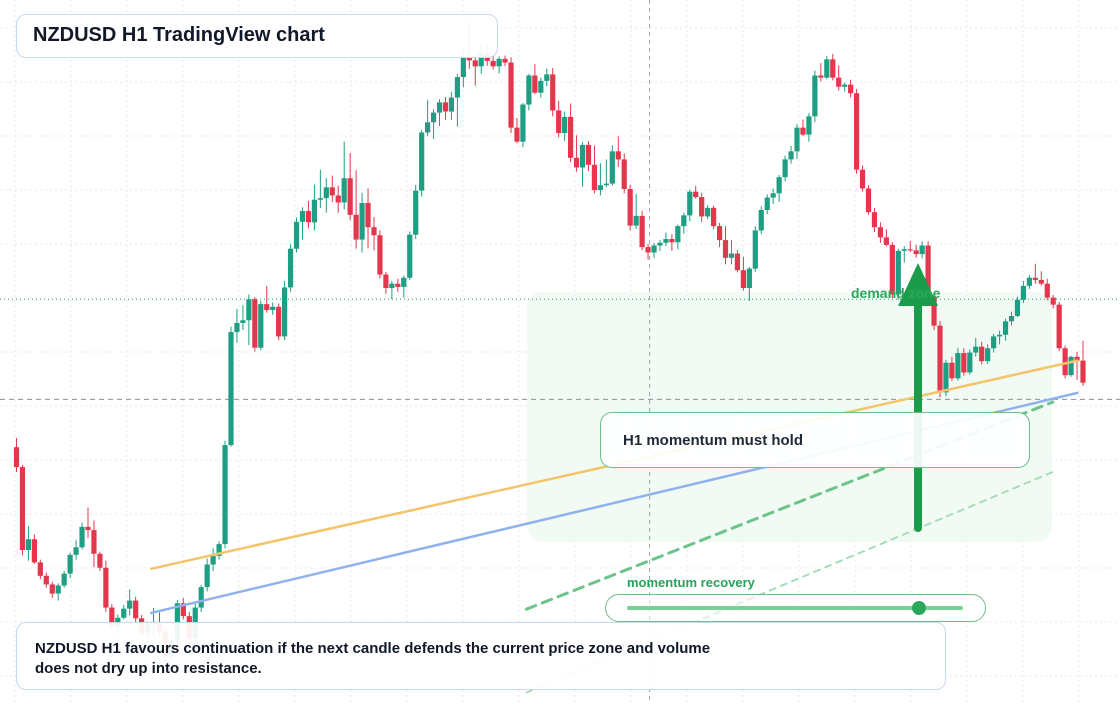 Image resolution: width=1120 pixels, height=704 pixels. I want to click on momentum-label: momentum recovery, so click(691, 582).